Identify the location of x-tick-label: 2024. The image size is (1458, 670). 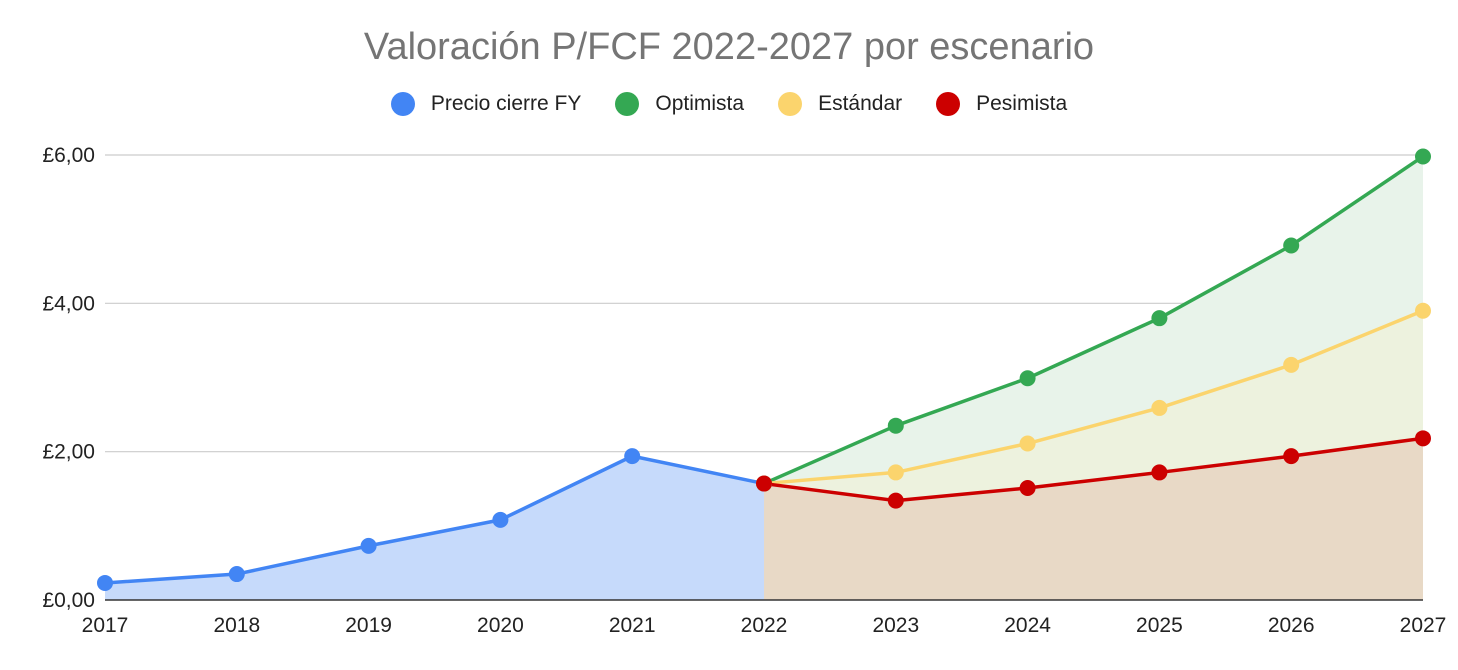
(1027, 625).